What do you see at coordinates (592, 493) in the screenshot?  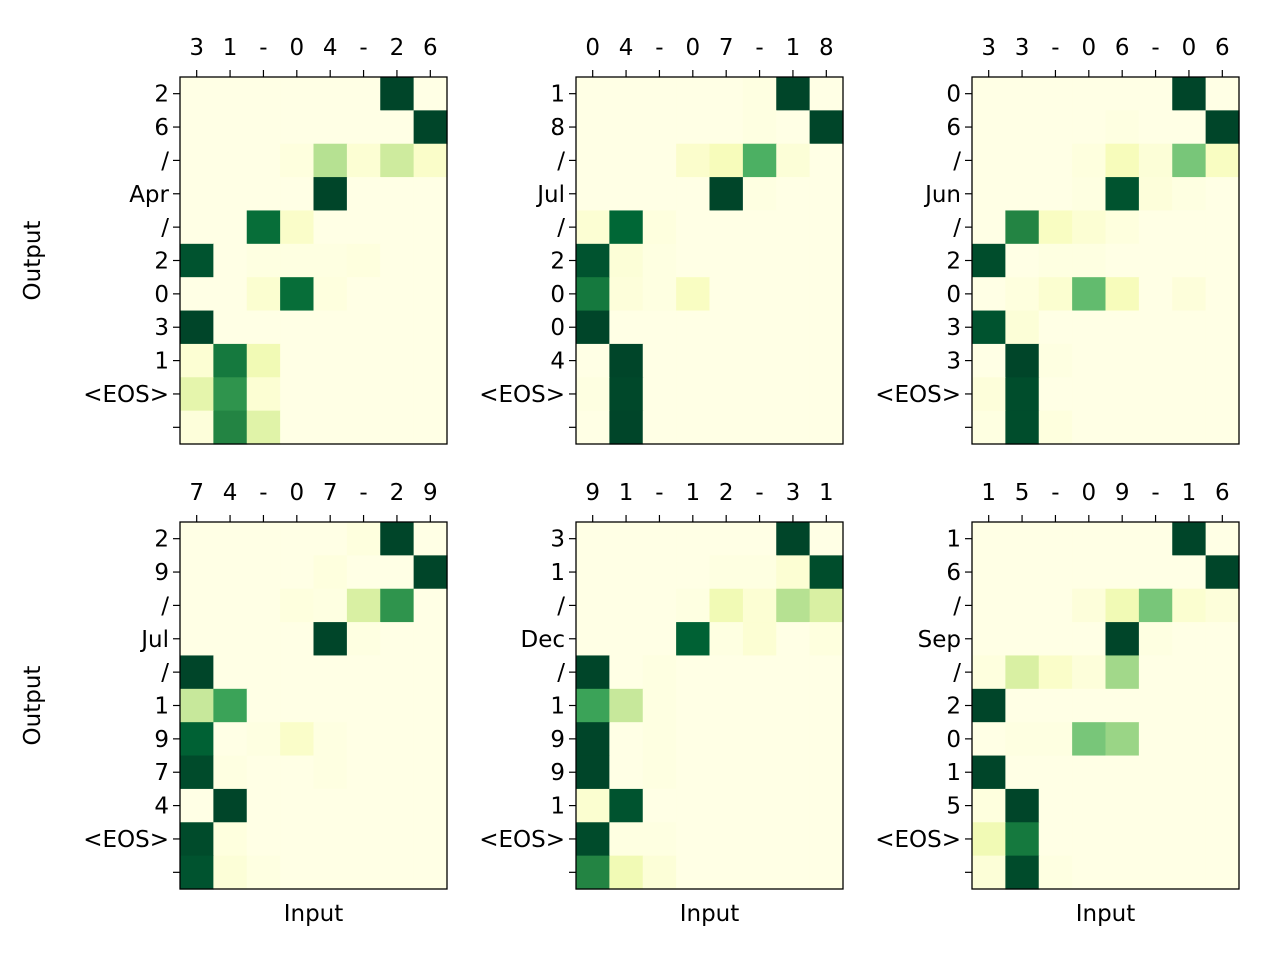 I see `x-tick-label: 9` at bounding box center [592, 493].